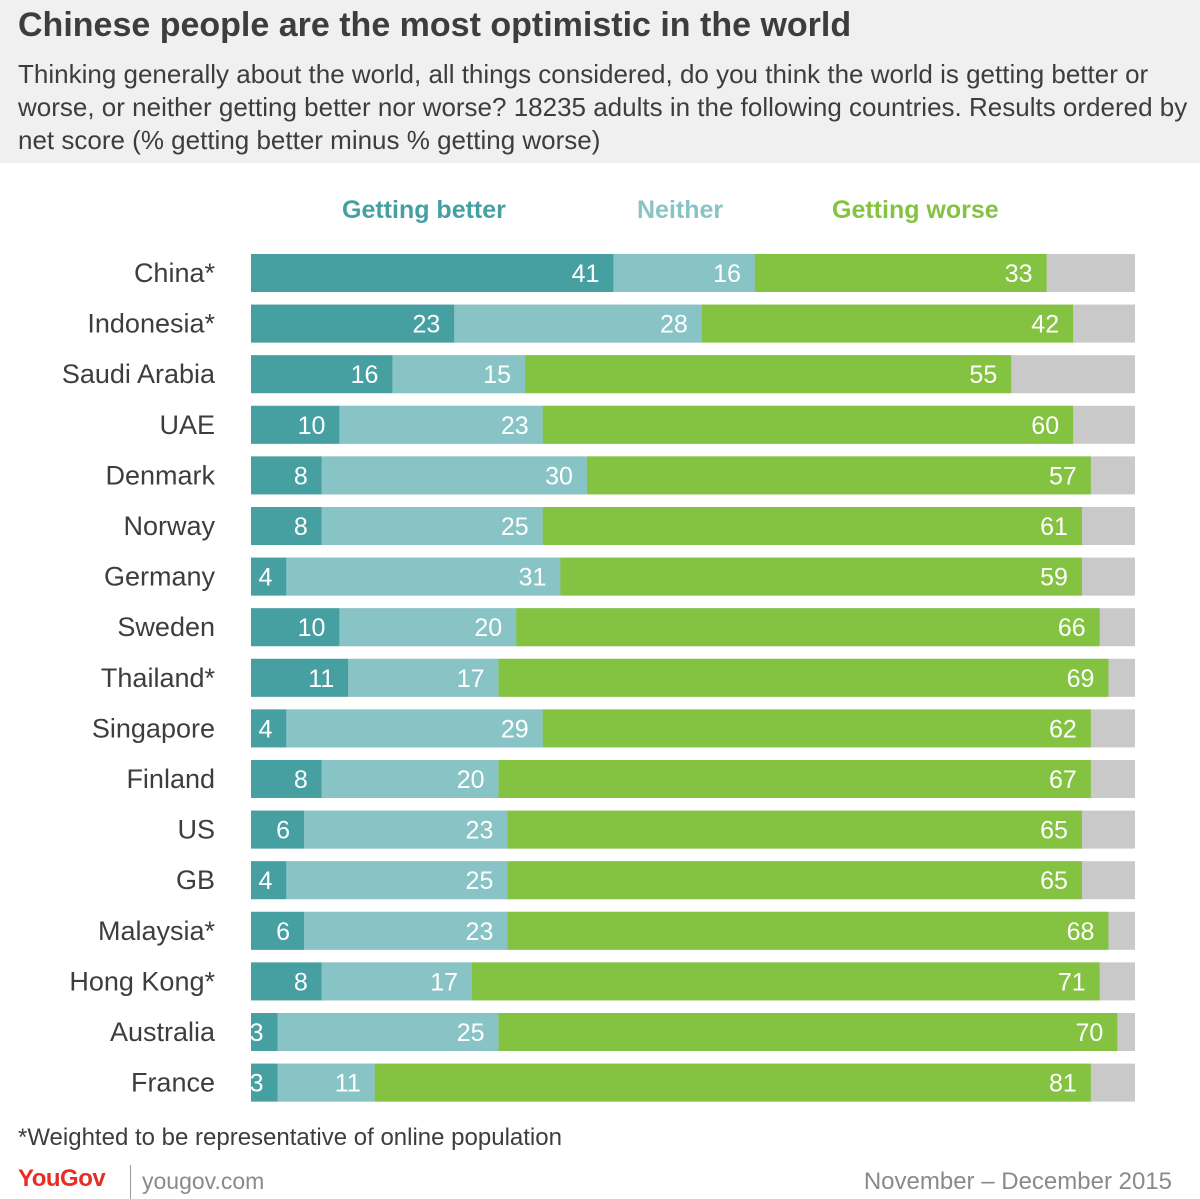  Describe the element at coordinates (1081, 679) in the screenshot. I see `data-label: 69` at that location.